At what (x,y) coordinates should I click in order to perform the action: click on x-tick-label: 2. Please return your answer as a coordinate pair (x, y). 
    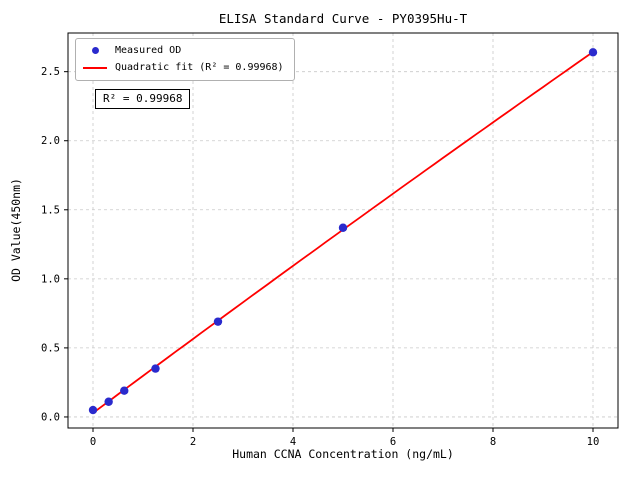
    Looking at the image, I should click on (193, 442).